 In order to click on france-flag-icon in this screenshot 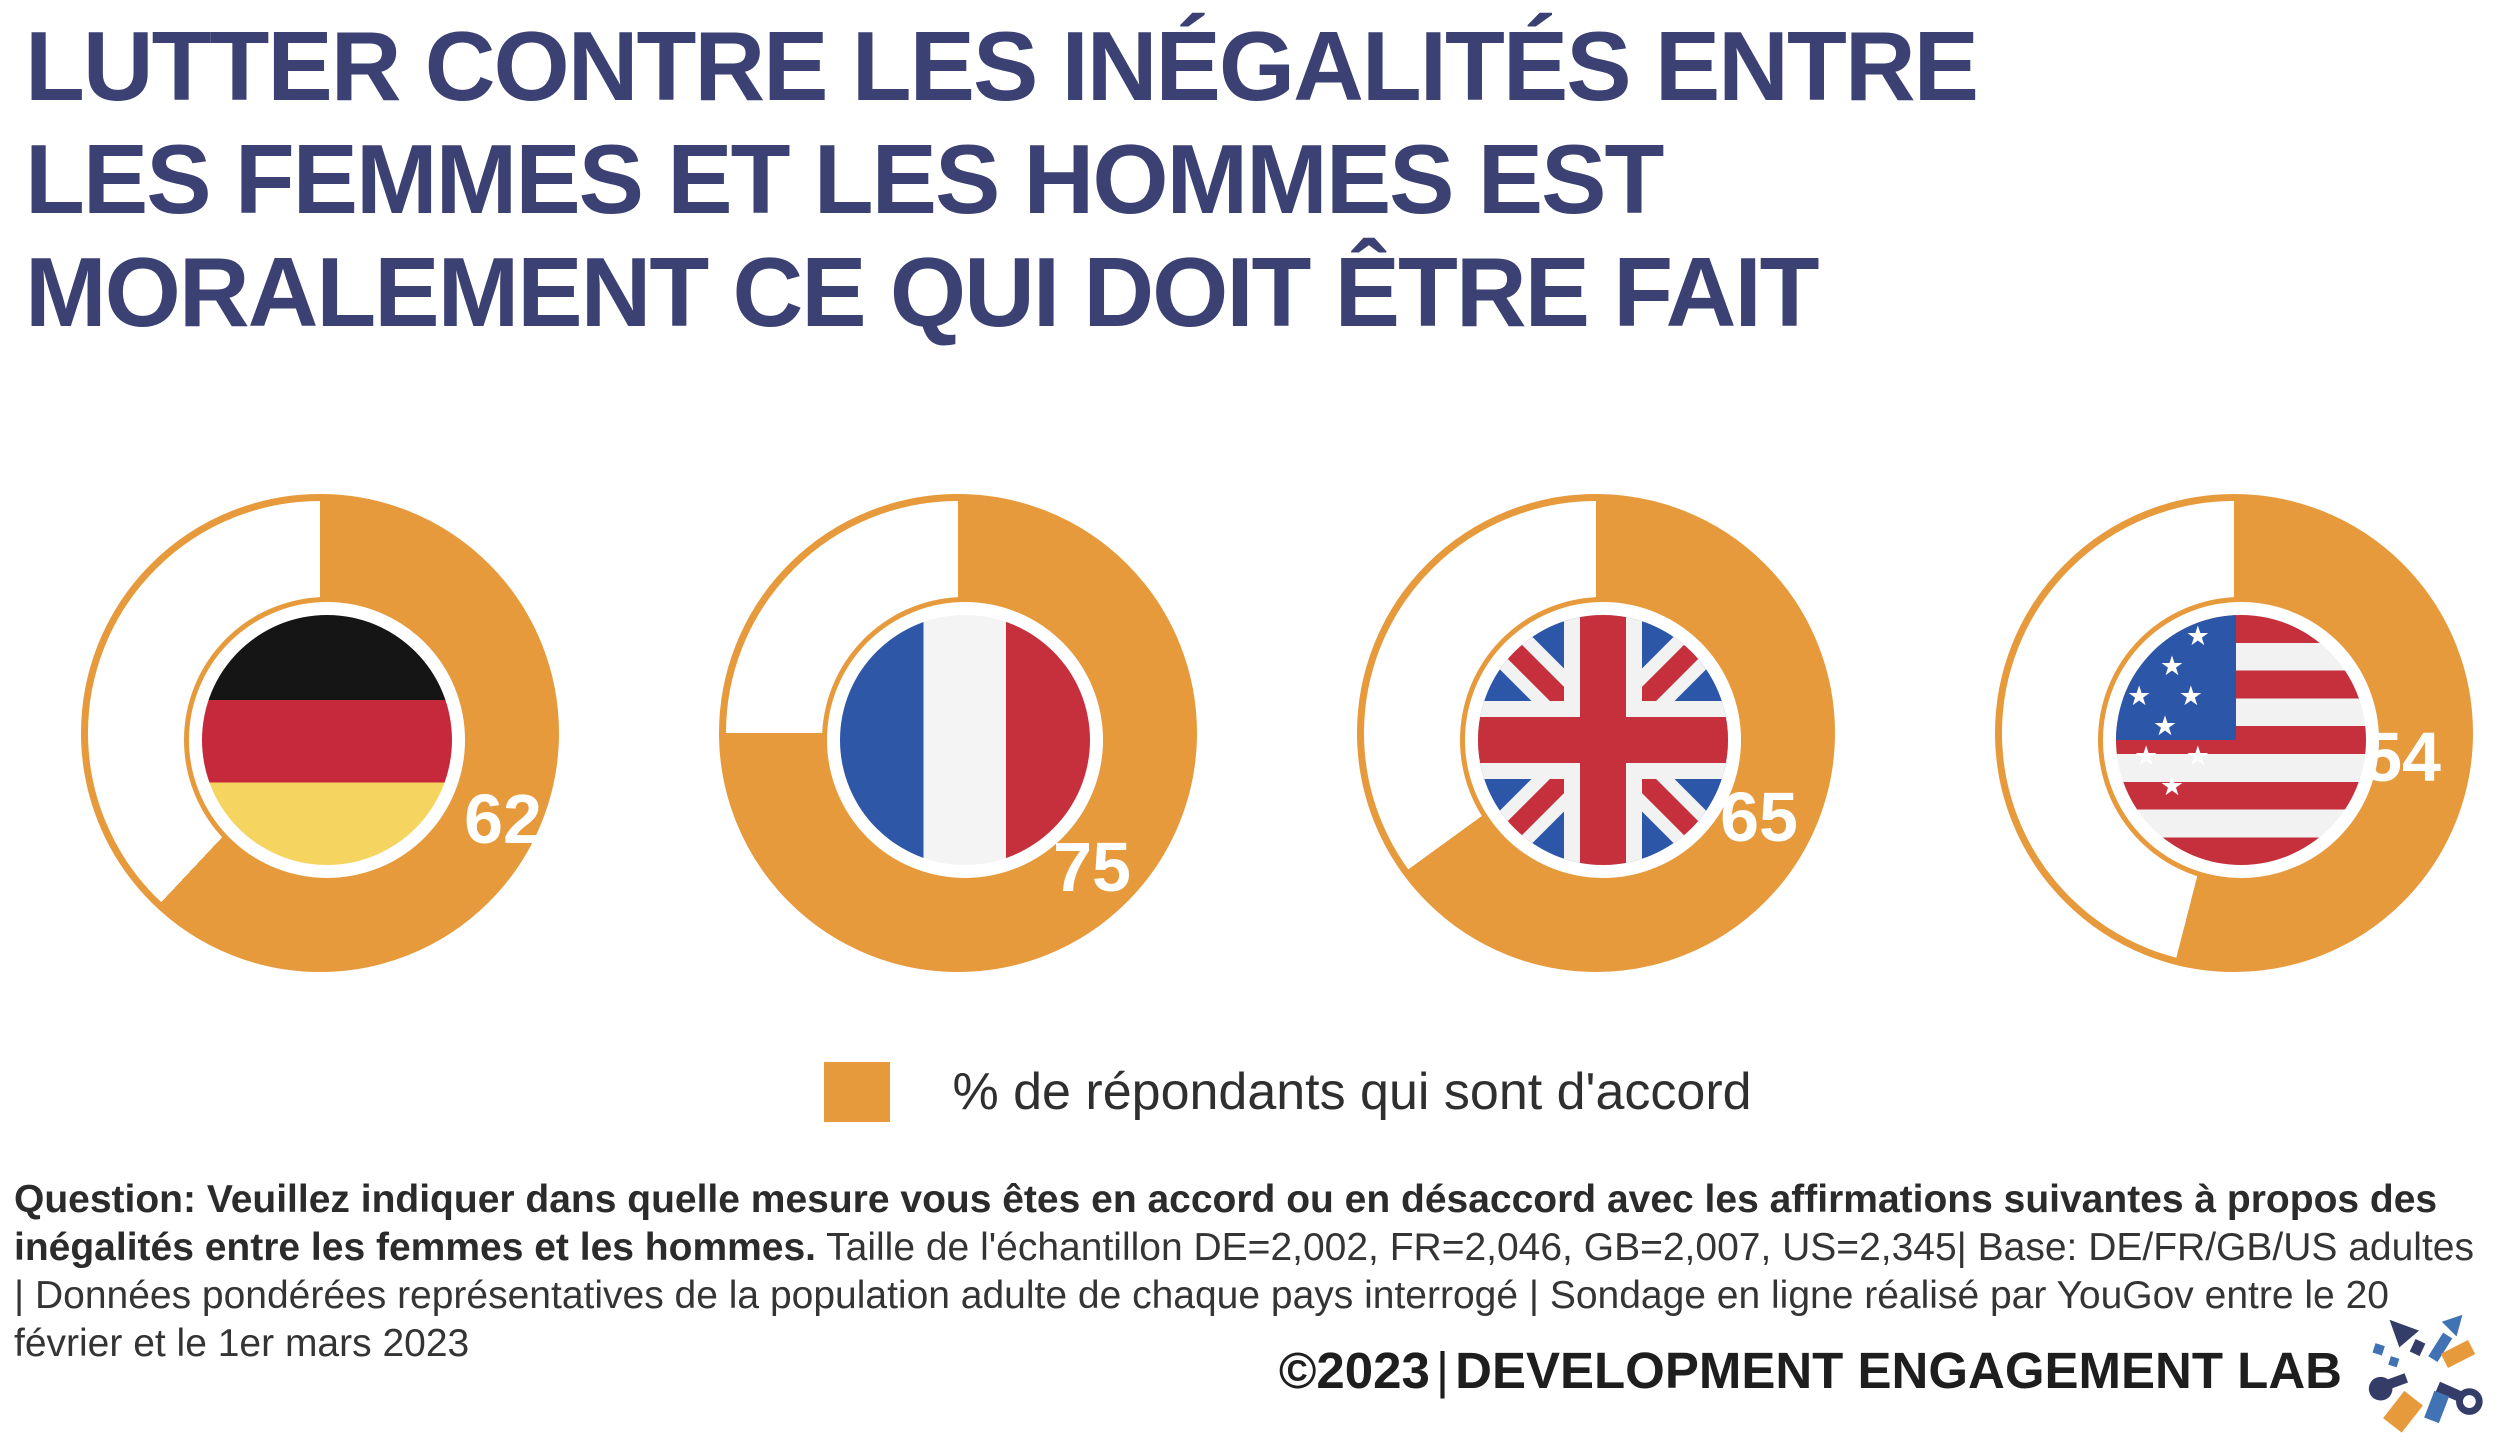, I will do `click(965, 740)`.